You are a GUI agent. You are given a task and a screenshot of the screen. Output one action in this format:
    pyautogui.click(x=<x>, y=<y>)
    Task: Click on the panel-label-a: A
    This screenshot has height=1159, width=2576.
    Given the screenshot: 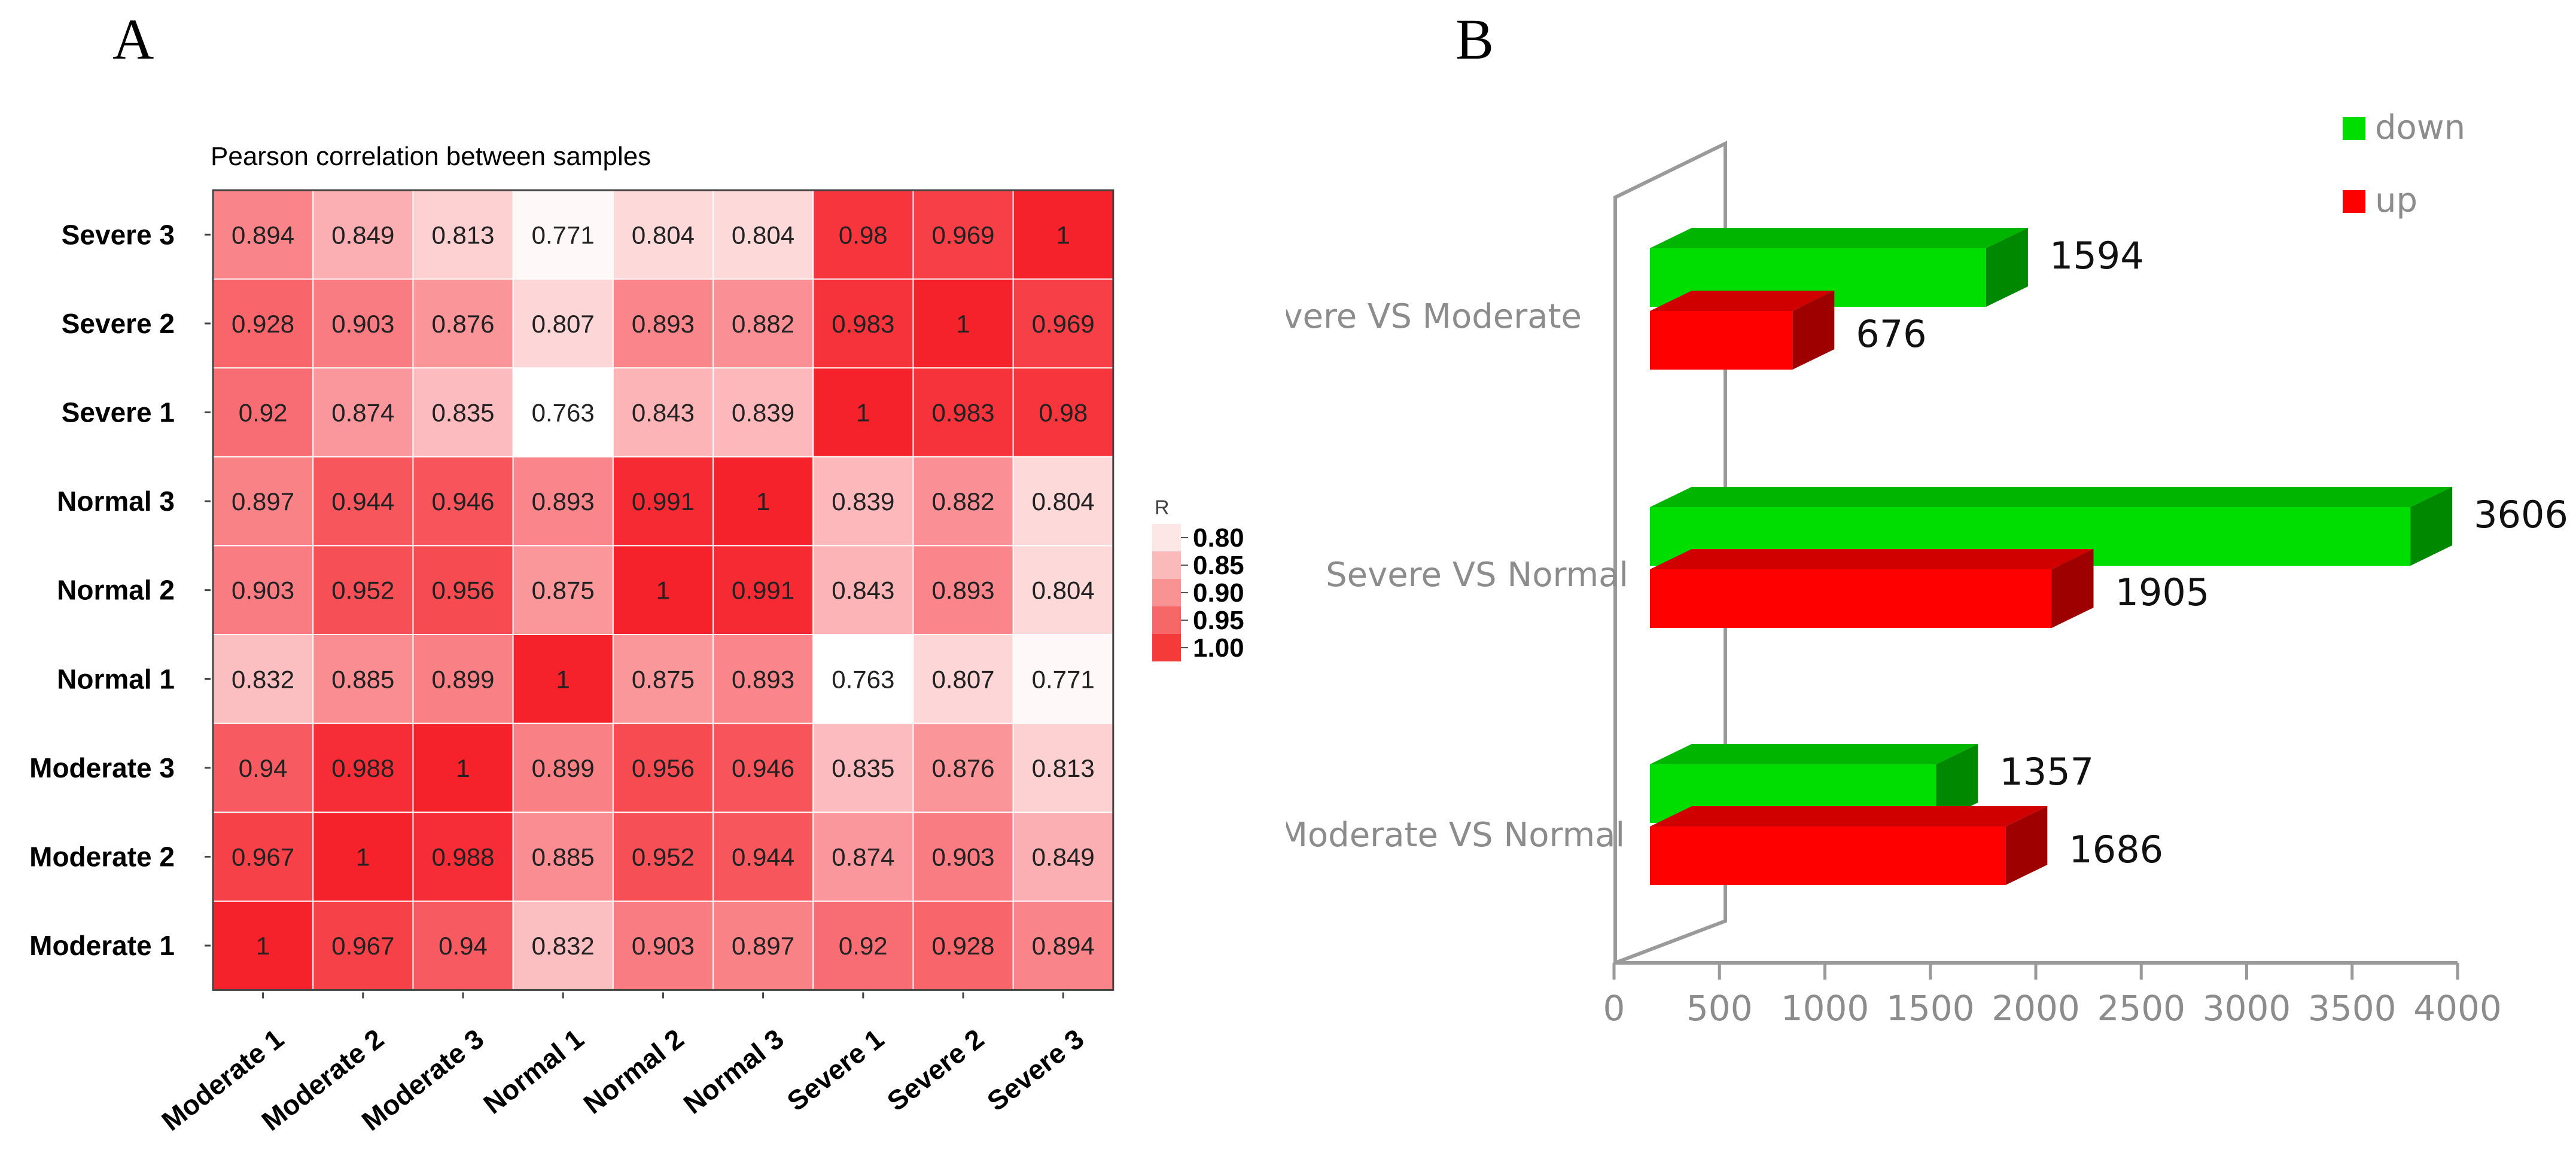 What is the action you would take?
    pyautogui.click(x=133, y=39)
    